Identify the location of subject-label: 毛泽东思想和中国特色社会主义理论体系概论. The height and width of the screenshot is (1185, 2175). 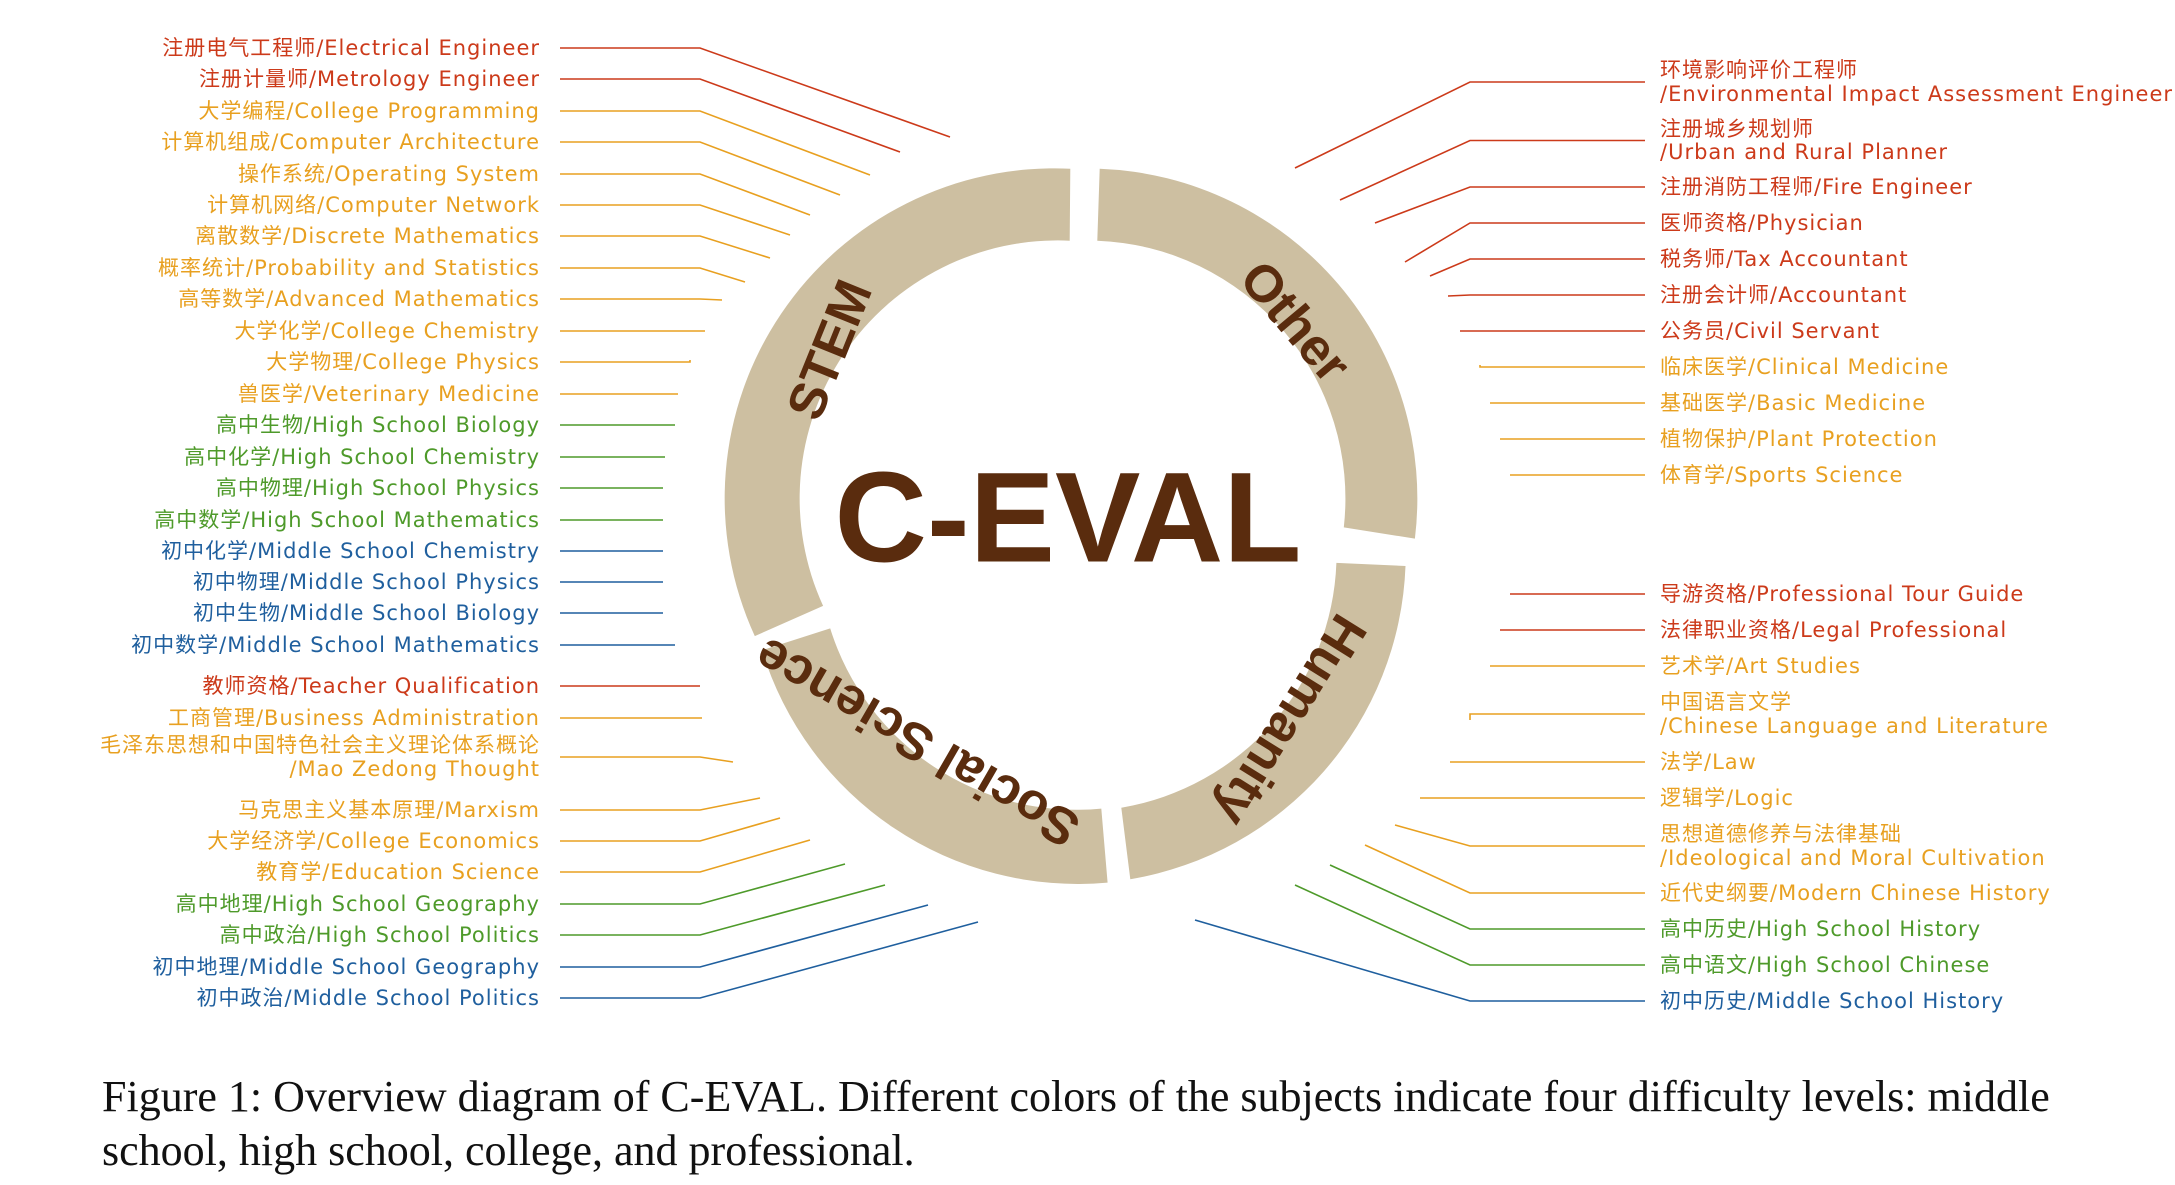
(320, 745).